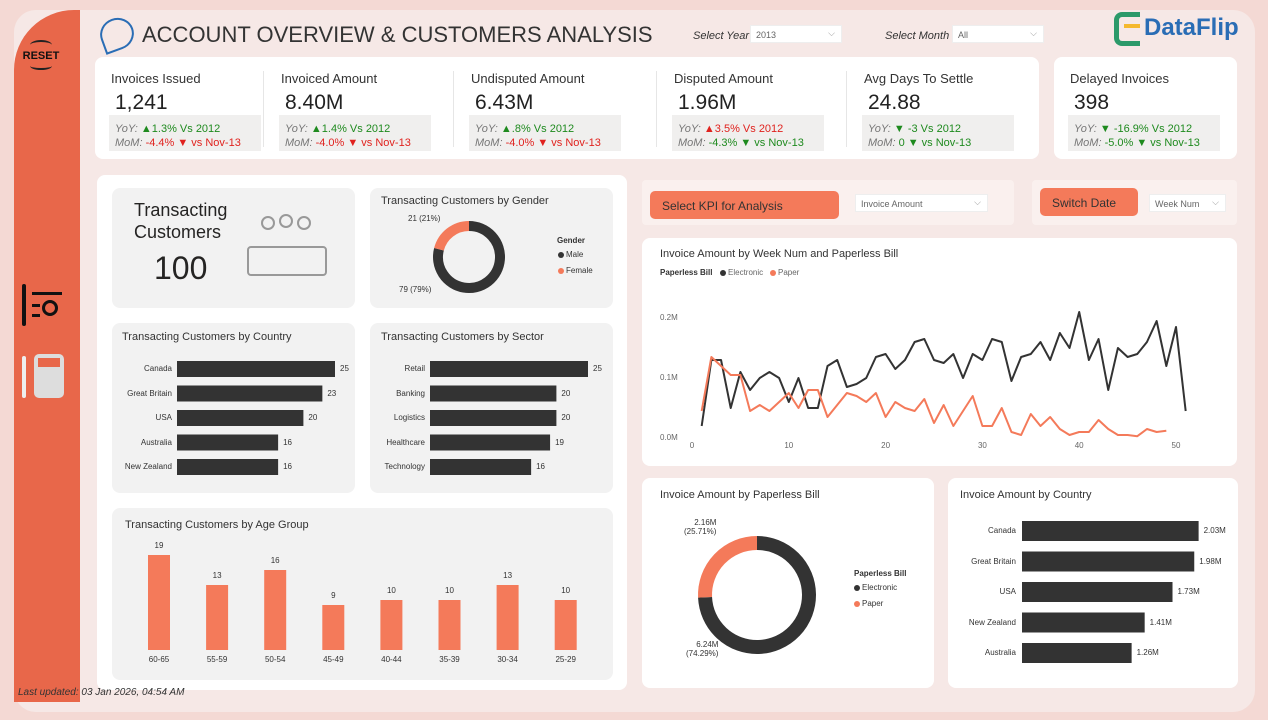  I want to click on reset-icon, so click(41, 45).